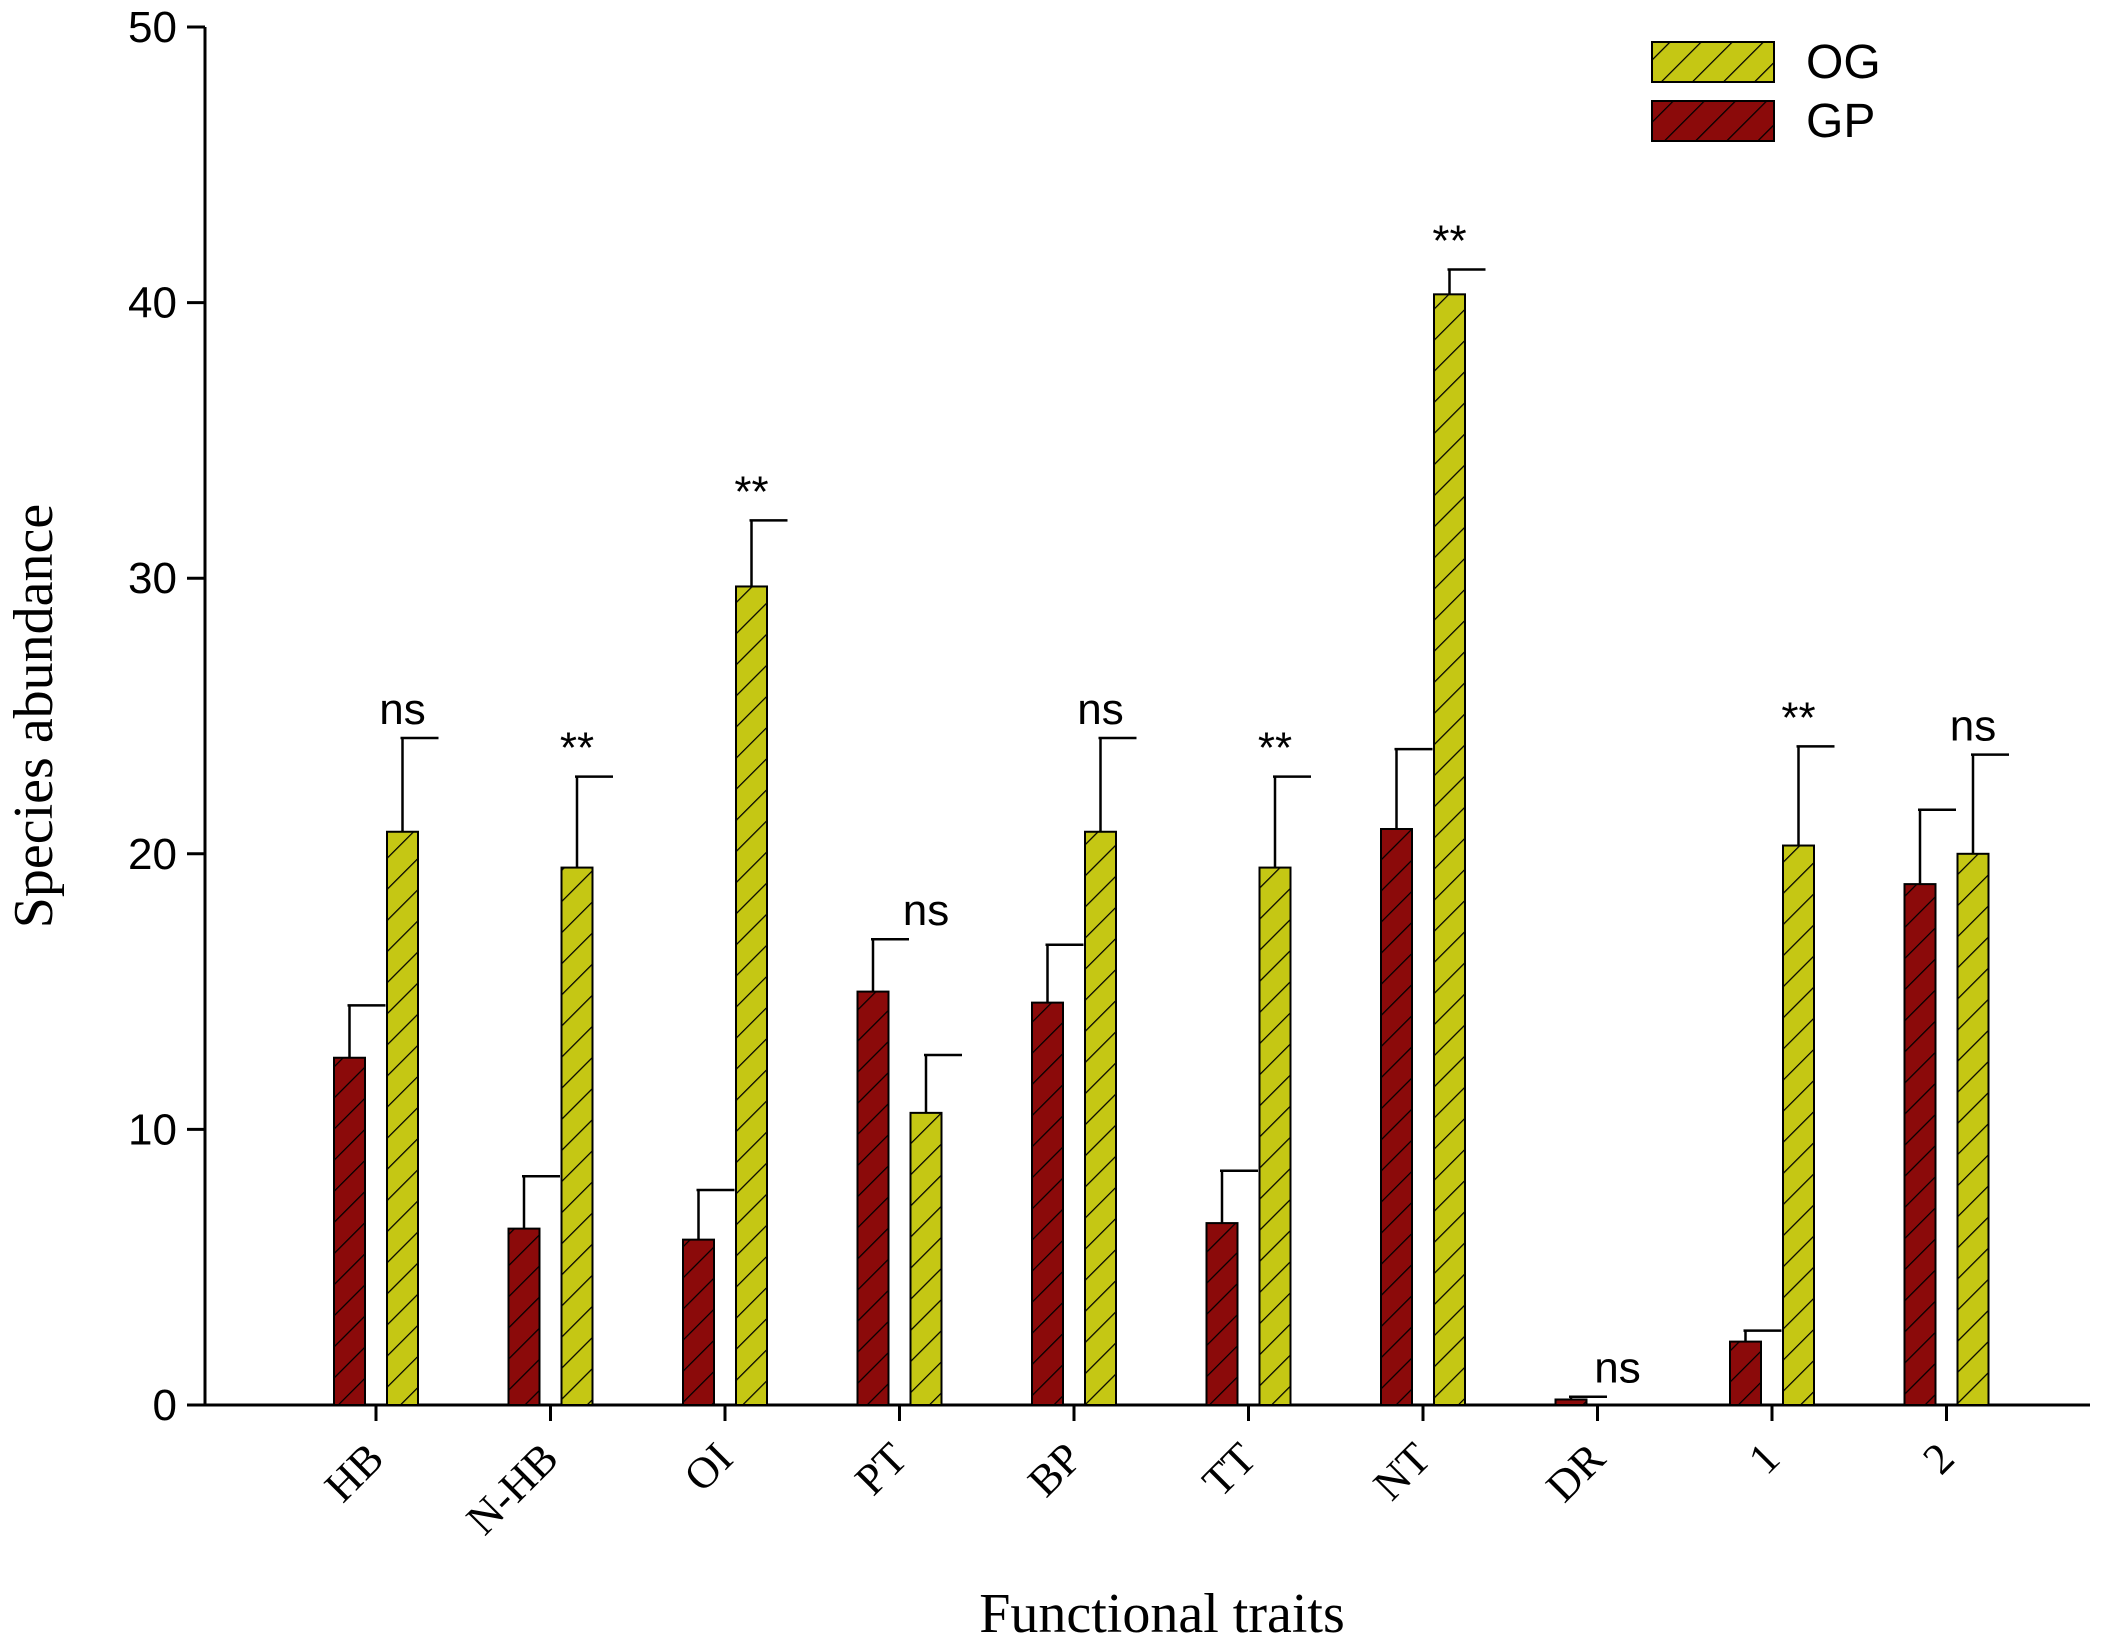 This screenshot has width=2128, height=1646. Describe the element at coordinates (1840, 121) in the screenshot. I see `legend-label-gp: GP` at that location.